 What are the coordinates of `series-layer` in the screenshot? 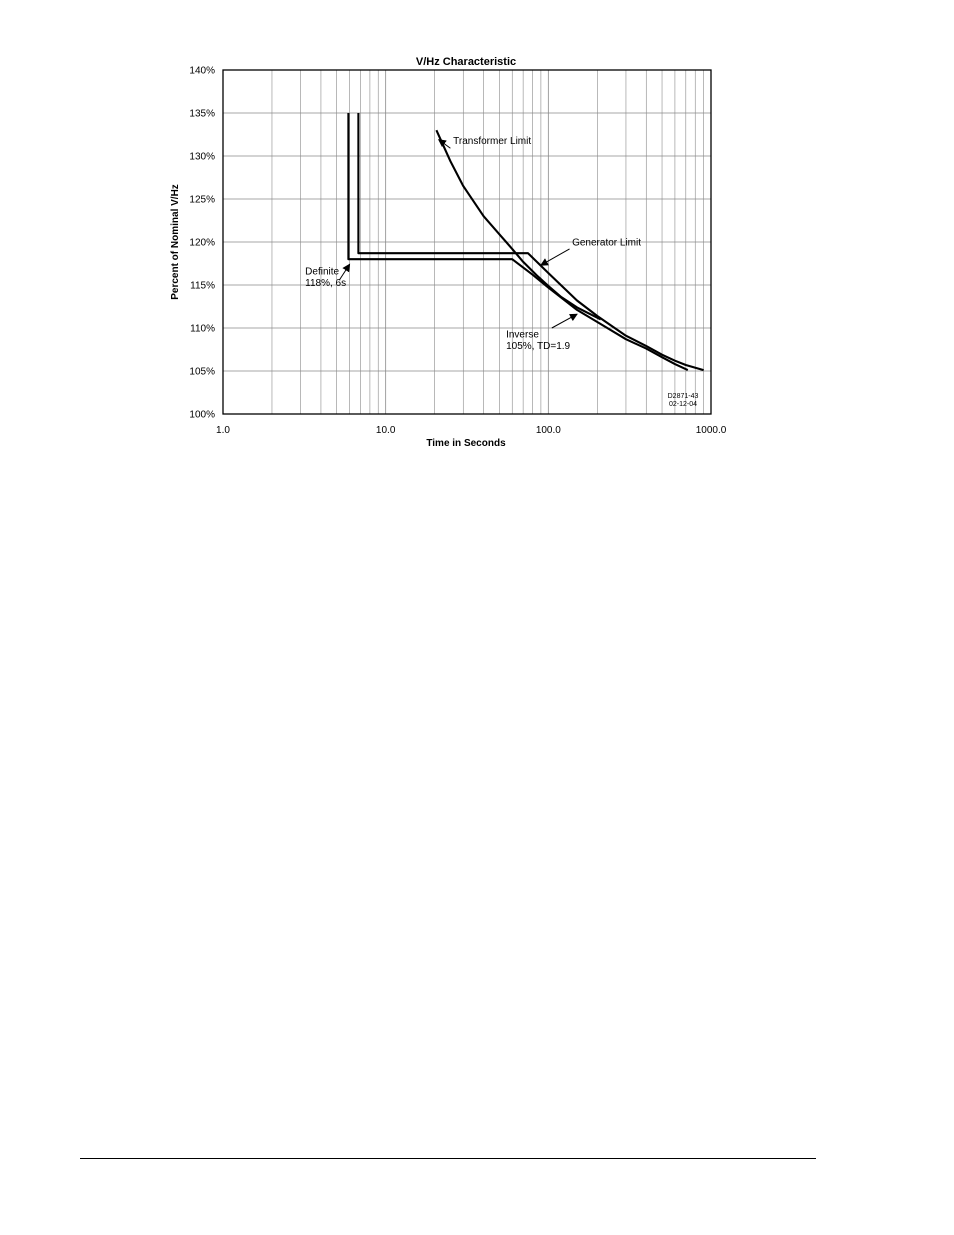 It's located at (525, 242).